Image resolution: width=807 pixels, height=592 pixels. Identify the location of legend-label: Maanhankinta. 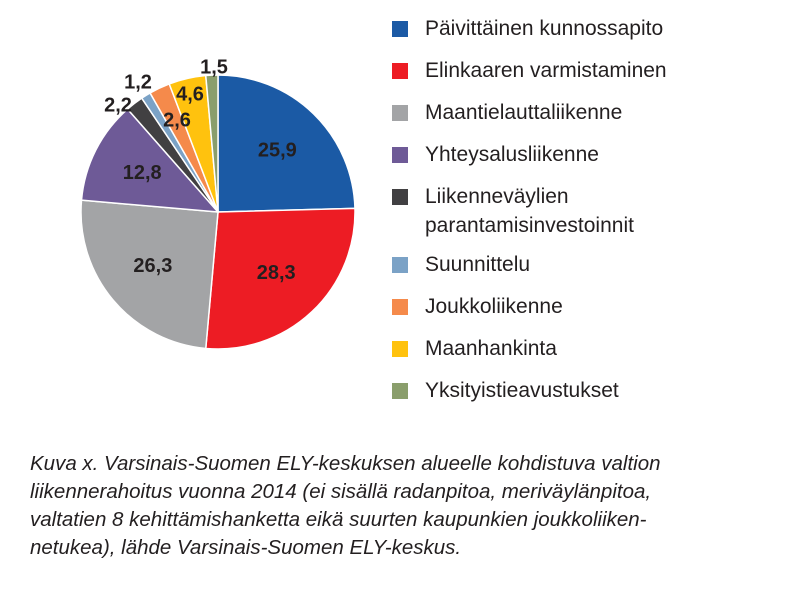
(491, 348).